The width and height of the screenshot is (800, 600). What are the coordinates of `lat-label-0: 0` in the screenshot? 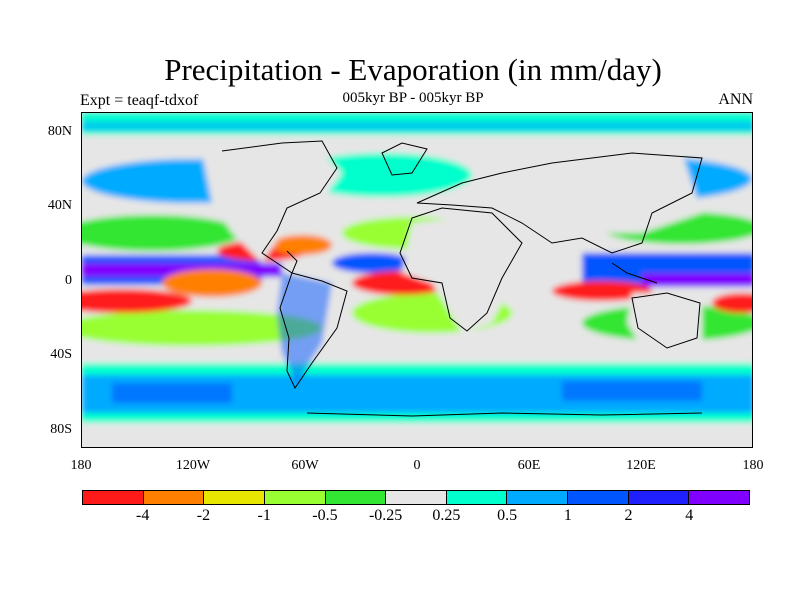 It's located at (68, 280).